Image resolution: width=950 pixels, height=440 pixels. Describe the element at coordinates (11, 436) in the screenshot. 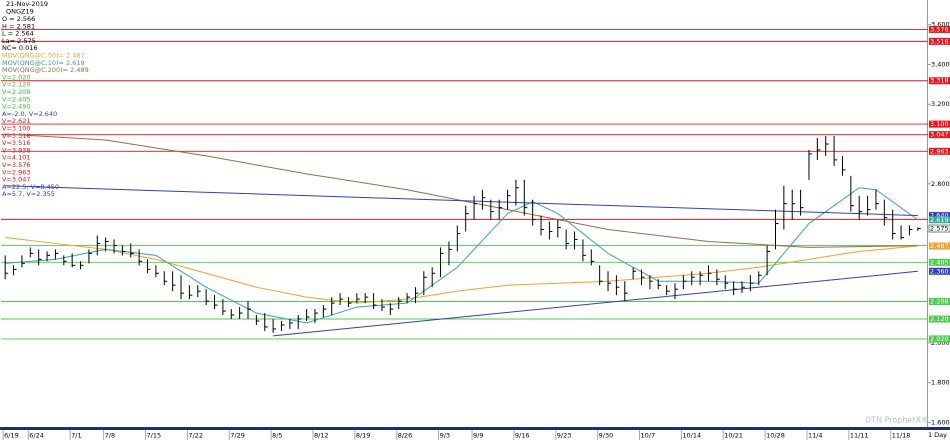

I see `x-tick-label: 6/19` at that location.